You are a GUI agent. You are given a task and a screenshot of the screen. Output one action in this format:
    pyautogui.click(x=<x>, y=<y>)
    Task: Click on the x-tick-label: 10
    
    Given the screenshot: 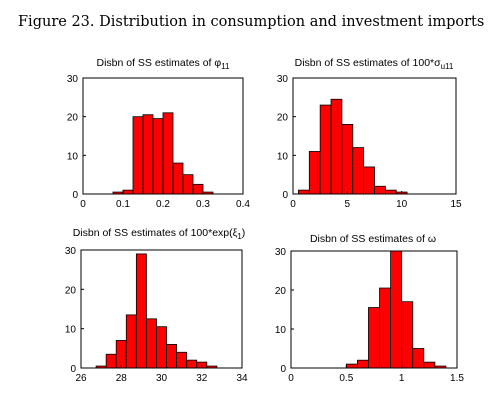 What is the action you would take?
    pyautogui.click(x=402, y=204)
    